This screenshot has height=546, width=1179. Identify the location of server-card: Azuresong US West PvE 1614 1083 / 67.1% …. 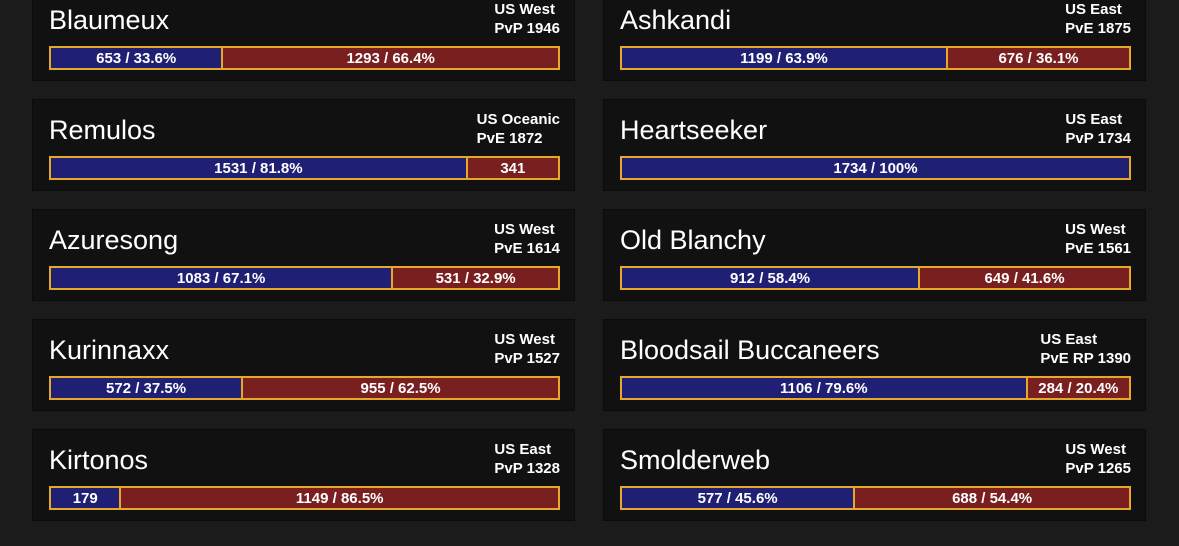
(303, 255).